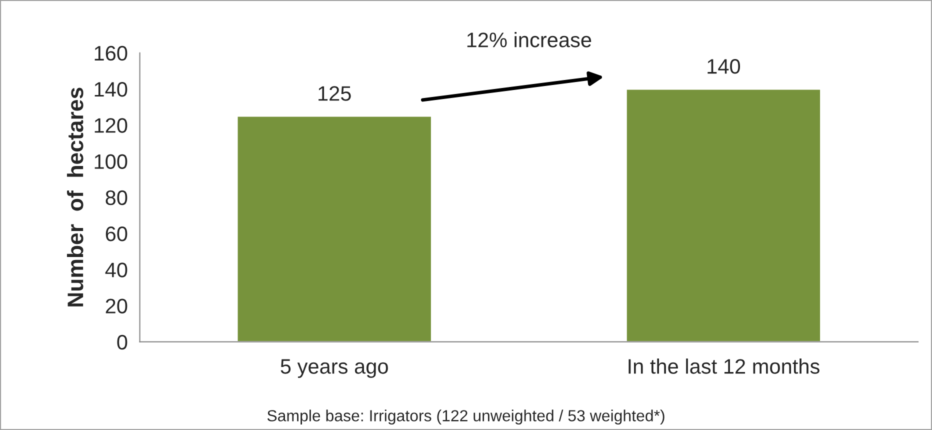 The image size is (932, 430). I want to click on x-tick-label: 5 years ago, so click(334, 368).